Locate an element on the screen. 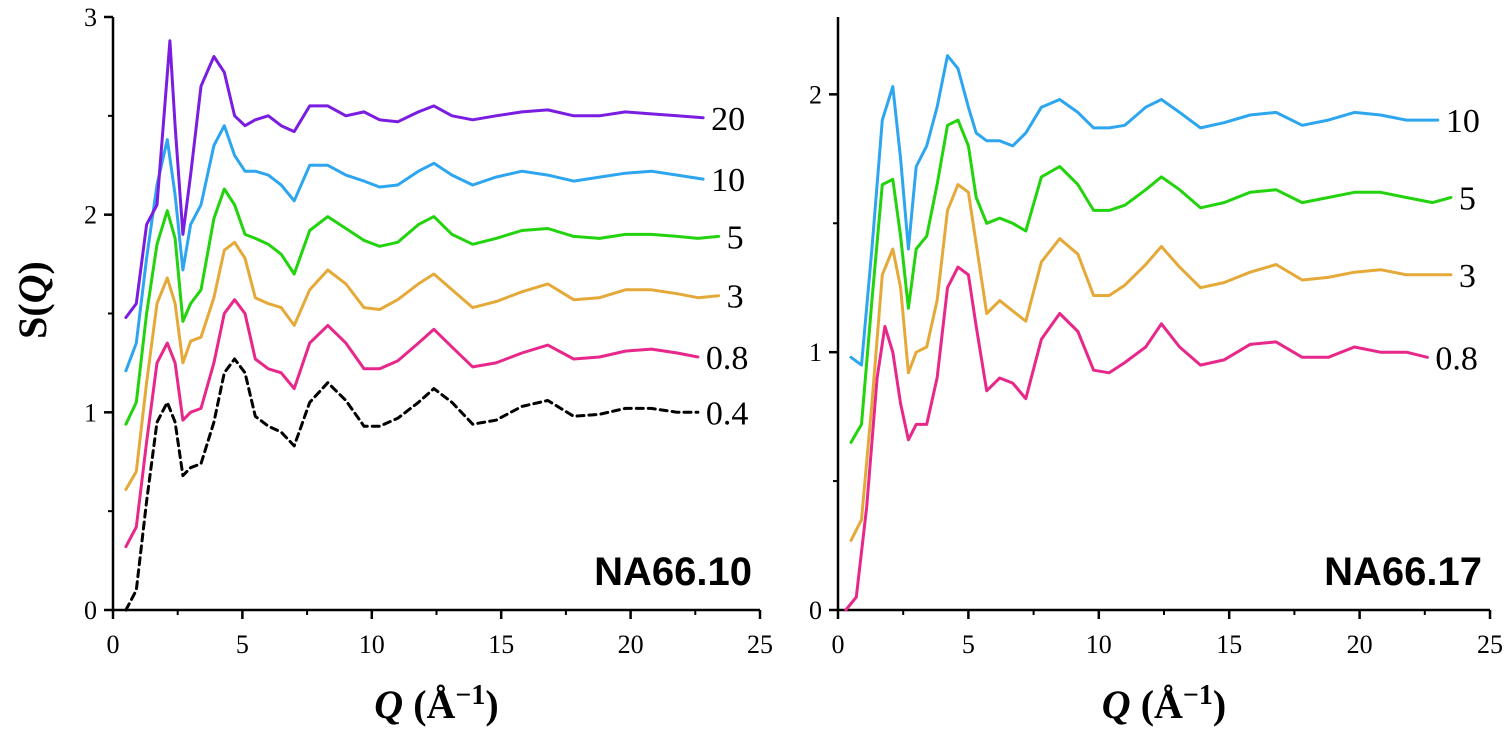 The height and width of the screenshot is (731, 1505). series-label-20: 20 is located at coordinates (728, 119).